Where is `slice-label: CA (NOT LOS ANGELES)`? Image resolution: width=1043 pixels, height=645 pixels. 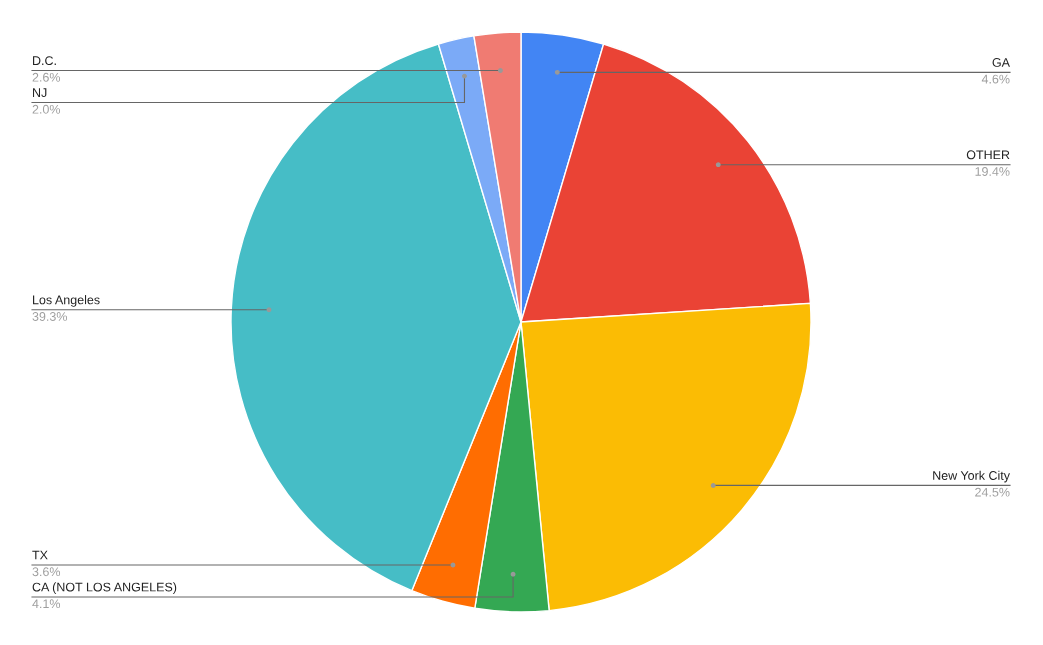 slice-label: CA (NOT LOS ANGELES) is located at coordinates (104, 588).